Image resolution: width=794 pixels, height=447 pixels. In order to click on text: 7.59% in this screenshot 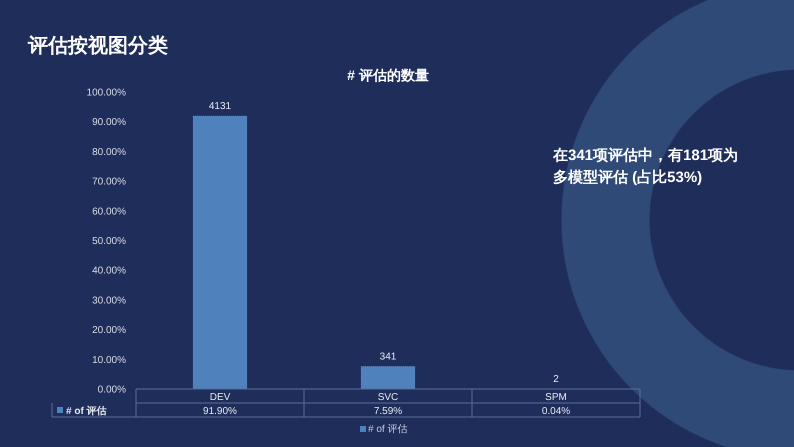, I will do `click(388, 411)`.